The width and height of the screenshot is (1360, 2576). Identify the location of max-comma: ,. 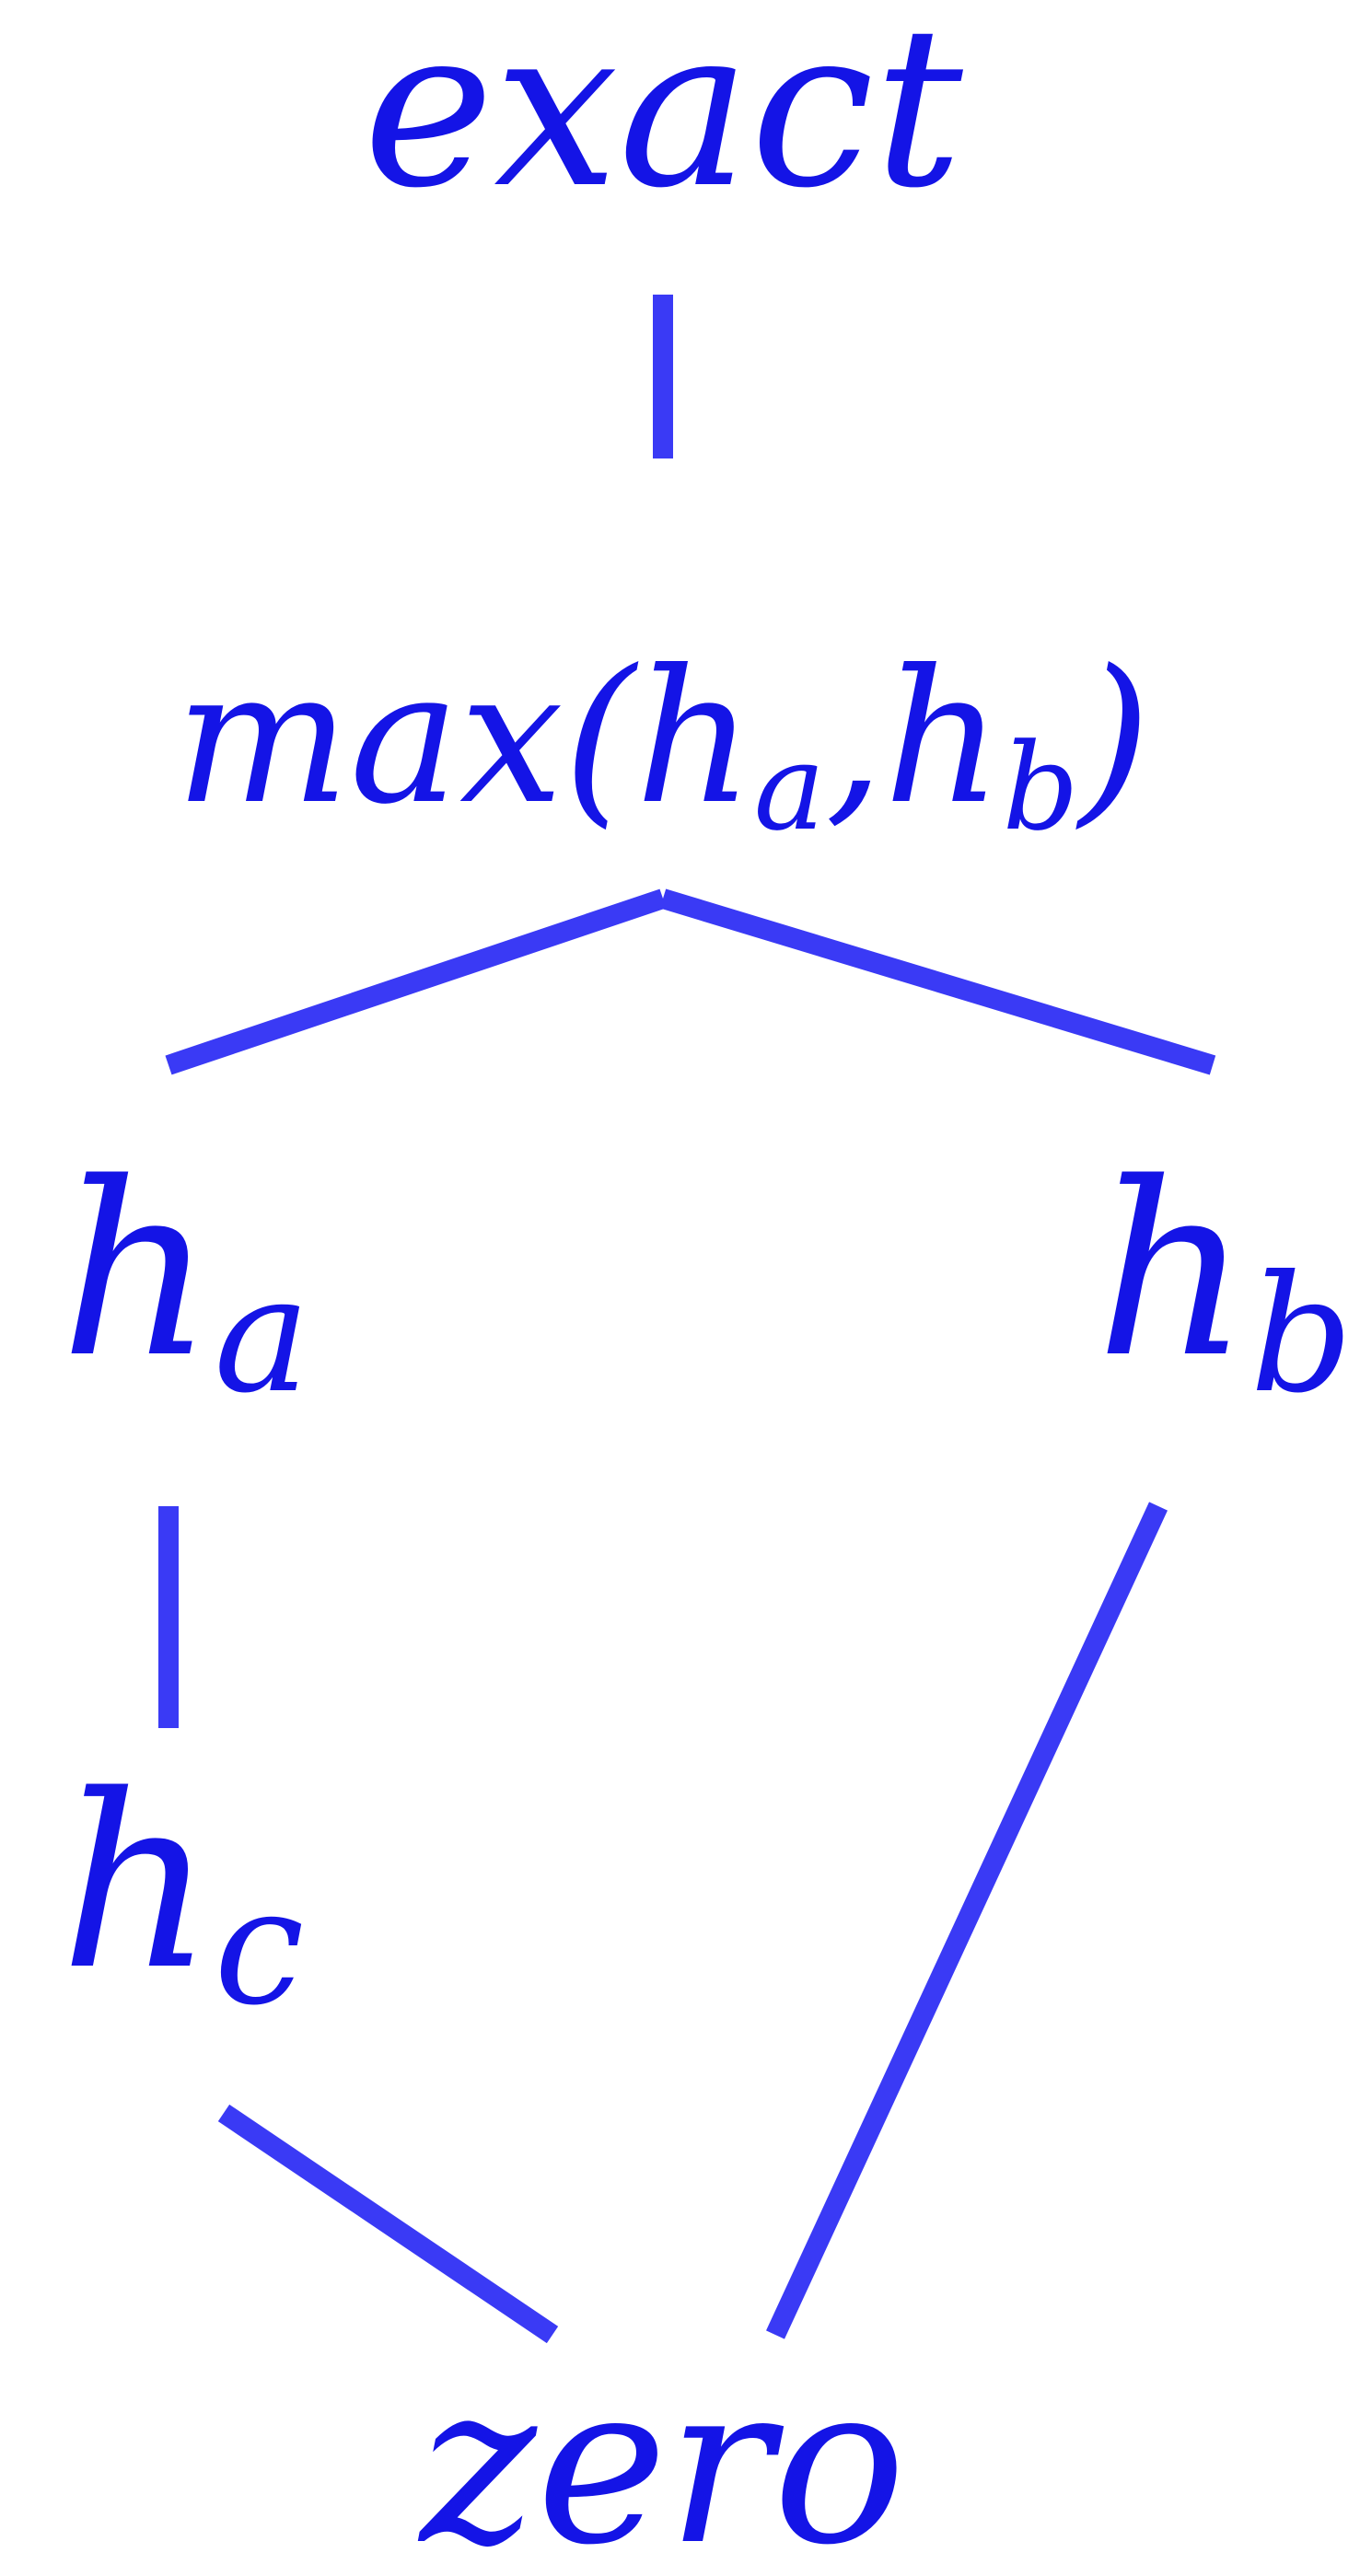
(854, 738).